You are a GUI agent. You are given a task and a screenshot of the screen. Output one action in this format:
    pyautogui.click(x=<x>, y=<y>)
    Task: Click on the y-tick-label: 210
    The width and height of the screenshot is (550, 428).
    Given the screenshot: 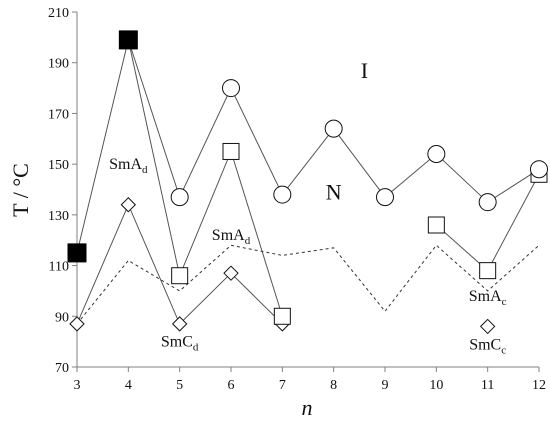 What is the action you would take?
    pyautogui.click(x=58, y=13)
    